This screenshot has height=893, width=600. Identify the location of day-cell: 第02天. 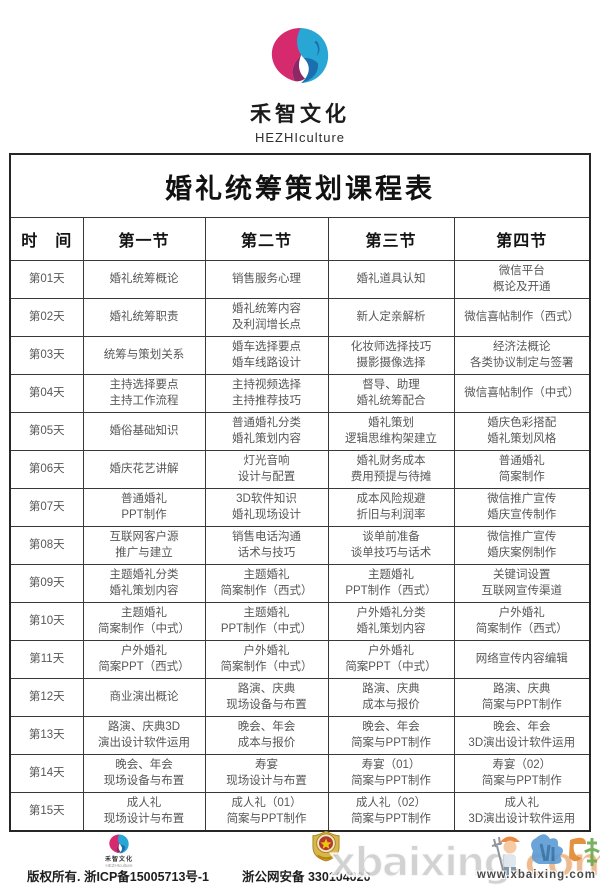
(46, 317).